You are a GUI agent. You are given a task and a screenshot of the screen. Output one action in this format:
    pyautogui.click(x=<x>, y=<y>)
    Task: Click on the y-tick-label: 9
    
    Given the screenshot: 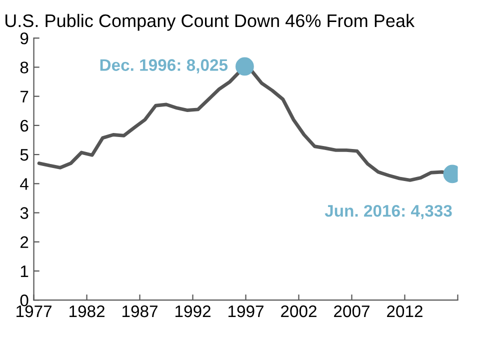 What is the action you would take?
    pyautogui.click(x=24, y=38)
    